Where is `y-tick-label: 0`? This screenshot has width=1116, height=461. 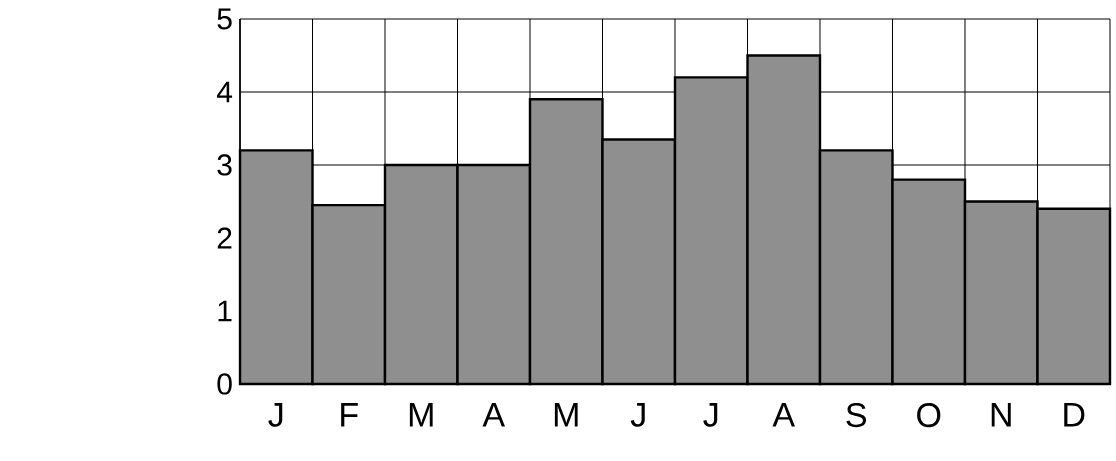
y-tick-label: 0 is located at coordinates (224, 384).